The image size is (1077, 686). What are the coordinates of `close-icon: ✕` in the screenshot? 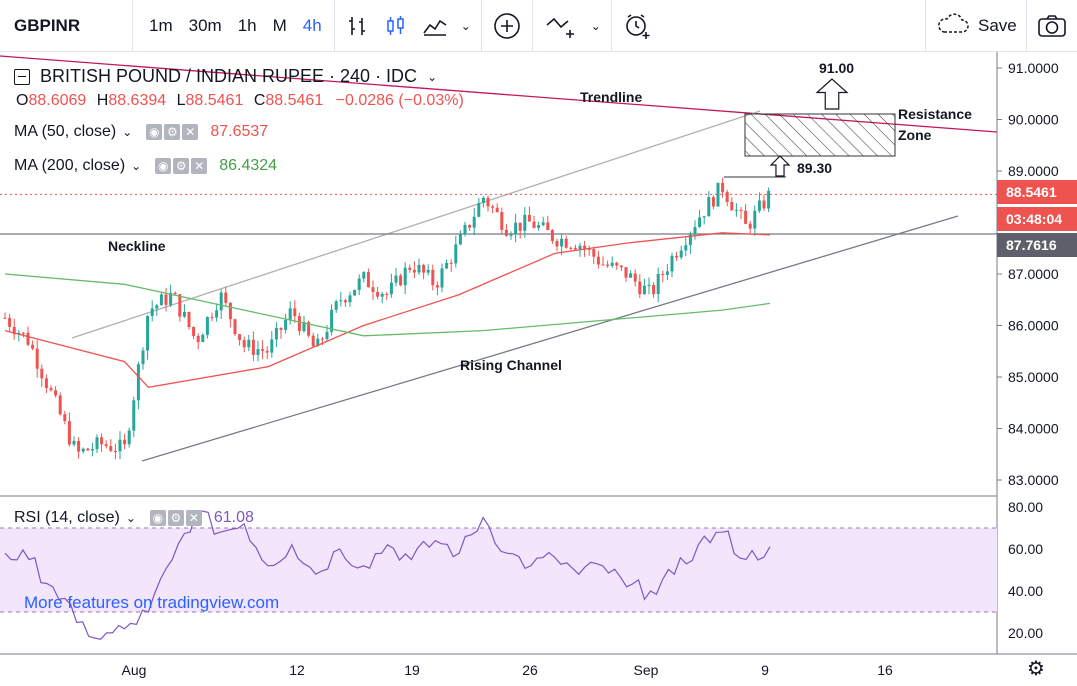 It's located at (190, 132).